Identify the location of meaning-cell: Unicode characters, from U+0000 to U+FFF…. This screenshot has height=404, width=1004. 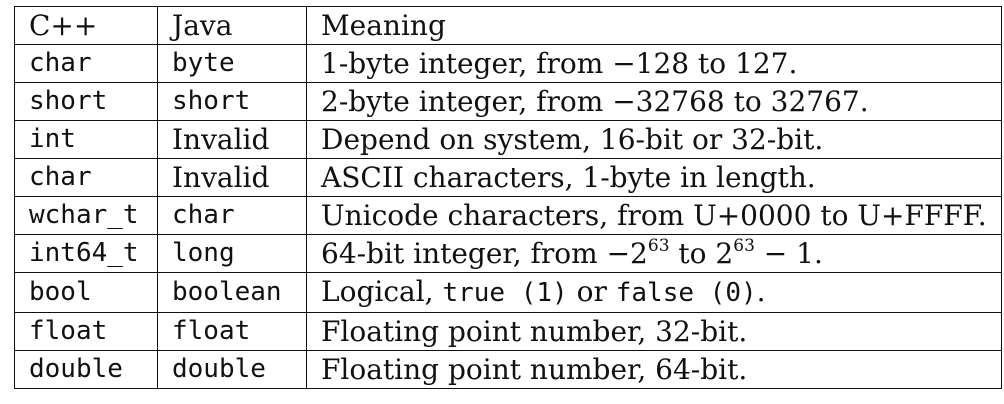
(654, 215).